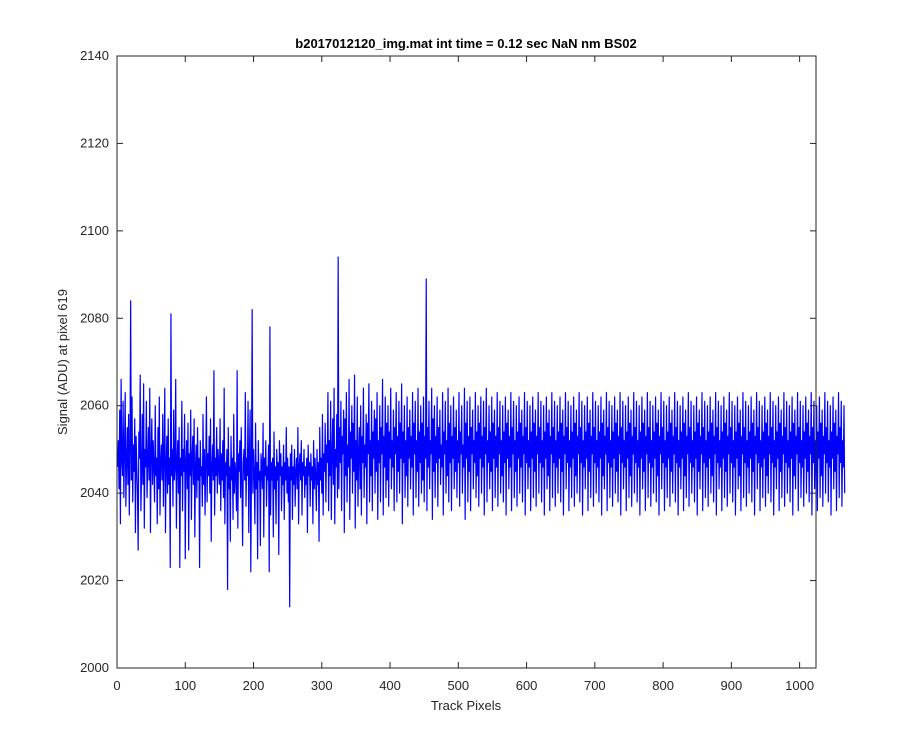 This screenshot has width=900, height=750. What do you see at coordinates (390, 685) in the screenshot?
I see `x-tick-label-400: 400` at bounding box center [390, 685].